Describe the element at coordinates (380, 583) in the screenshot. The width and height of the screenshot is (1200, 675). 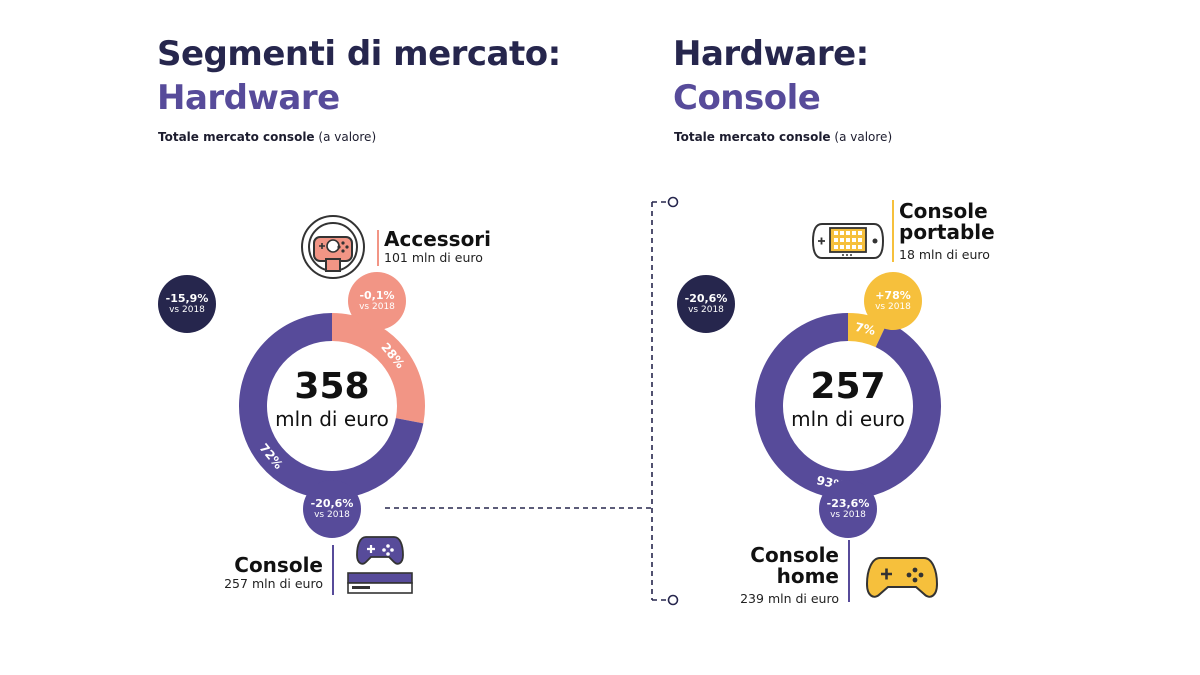
I see `console-box-icon` at that location.